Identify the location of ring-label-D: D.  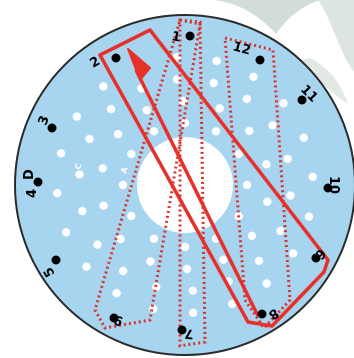
(29, 174).